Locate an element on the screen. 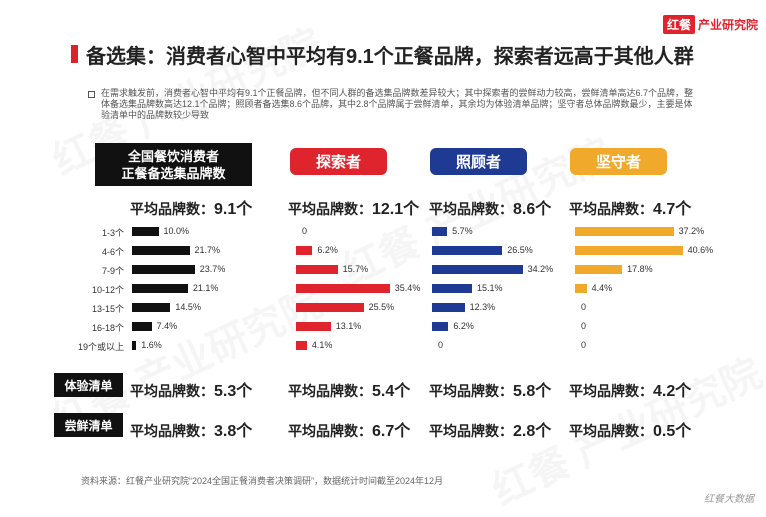 The image size is (766, 517). data-label: 37.2% is located at coordinates (691, 231).